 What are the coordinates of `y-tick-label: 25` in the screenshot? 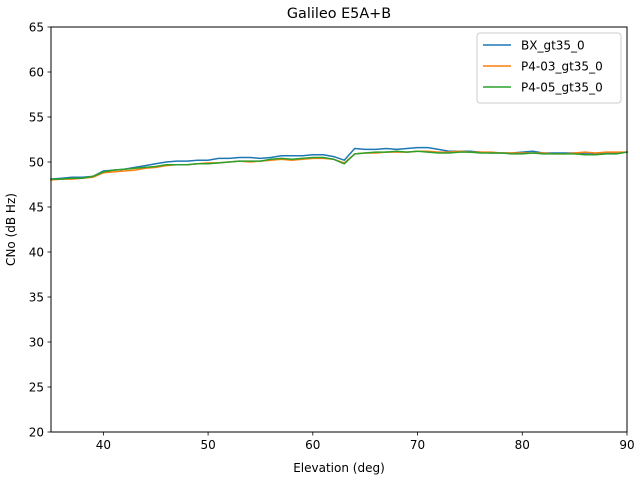 It's located at (36, 387).